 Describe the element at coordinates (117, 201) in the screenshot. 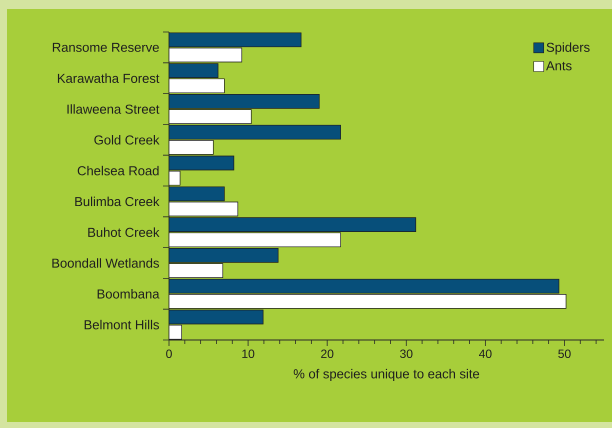

I see `y-tick-label: Bulimba Creek` at that location.